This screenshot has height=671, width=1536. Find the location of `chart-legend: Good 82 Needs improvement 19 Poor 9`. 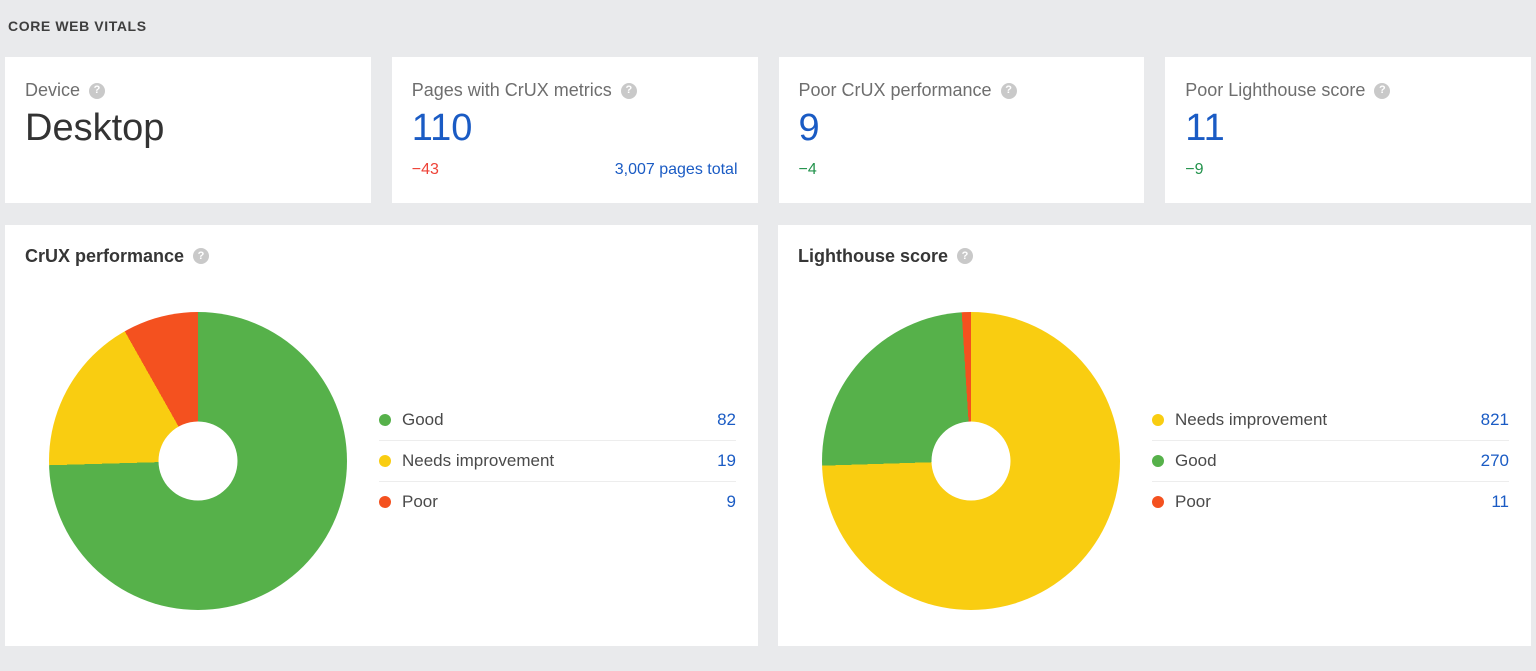

chart-legend: Good 82 Needs improvement 19 Poor 9 is located at coordinates (557, 461).